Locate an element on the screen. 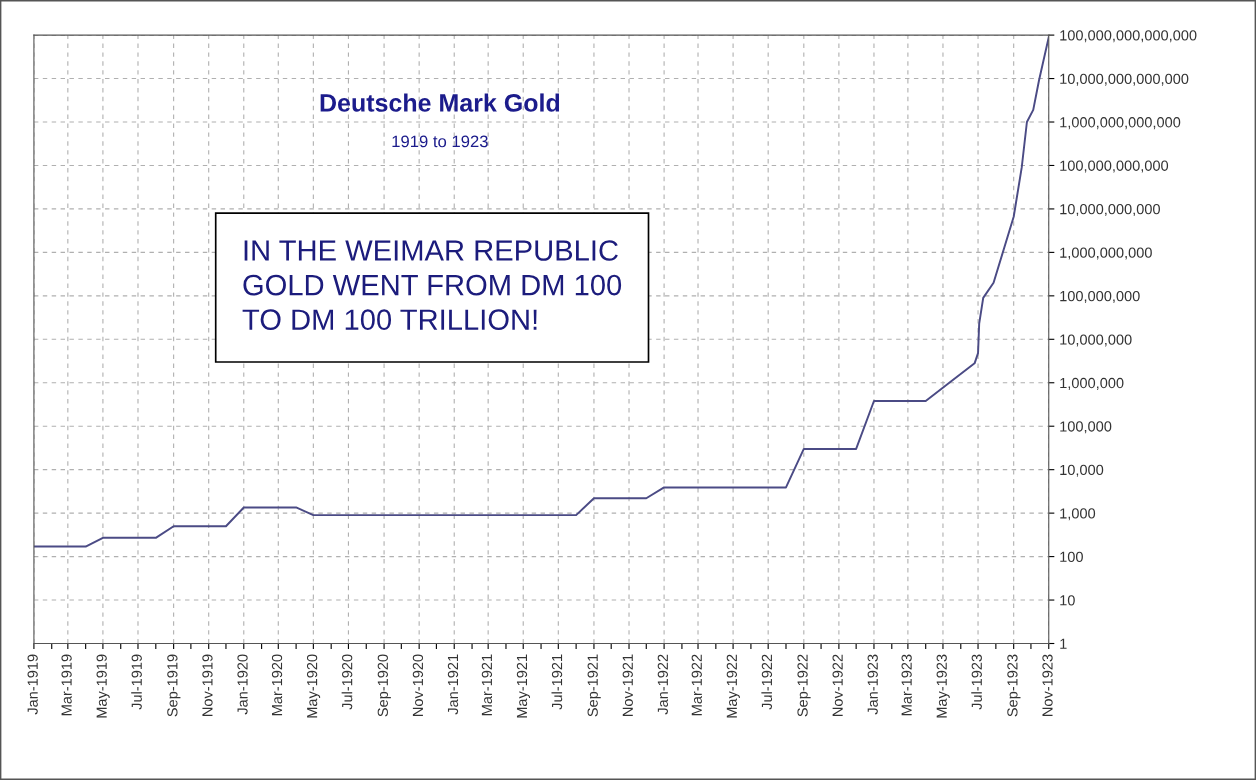 Image resolution: width=1256 pixels, height=780 pixels. y-tick-label: 10,000,000 is located at coordinates (1096, 340).